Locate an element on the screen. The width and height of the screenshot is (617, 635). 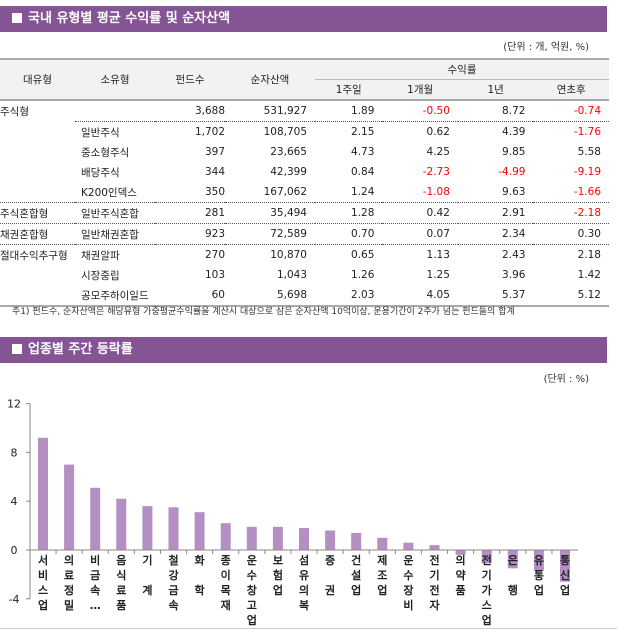
col-ytd: 연초후 is located at coordinates (571, 89).